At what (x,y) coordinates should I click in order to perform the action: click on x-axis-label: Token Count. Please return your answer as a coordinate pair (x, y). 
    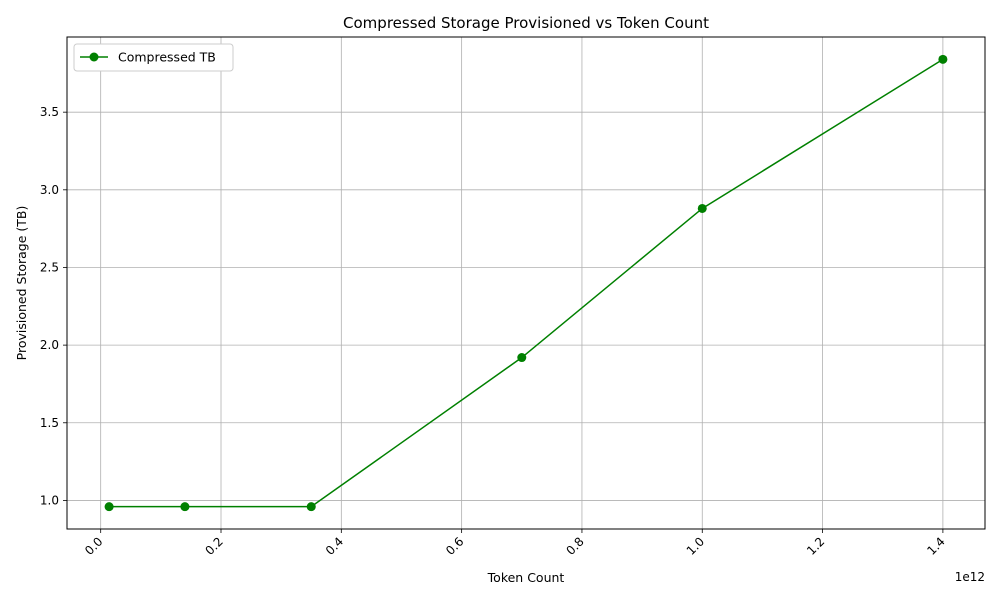
    Looking at the image, I should click on (526, 577).